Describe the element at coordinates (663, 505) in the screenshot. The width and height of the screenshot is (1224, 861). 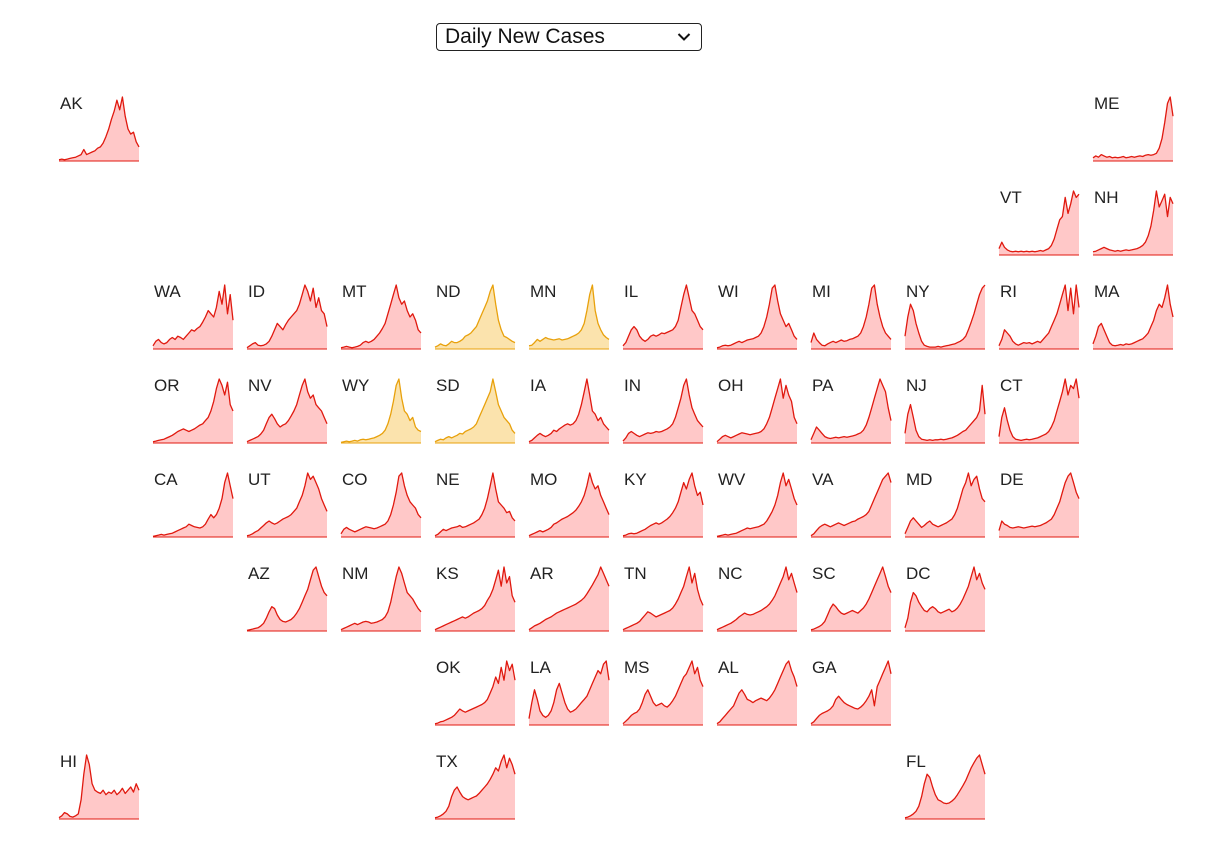
I see `sparkline-ky` at that location.